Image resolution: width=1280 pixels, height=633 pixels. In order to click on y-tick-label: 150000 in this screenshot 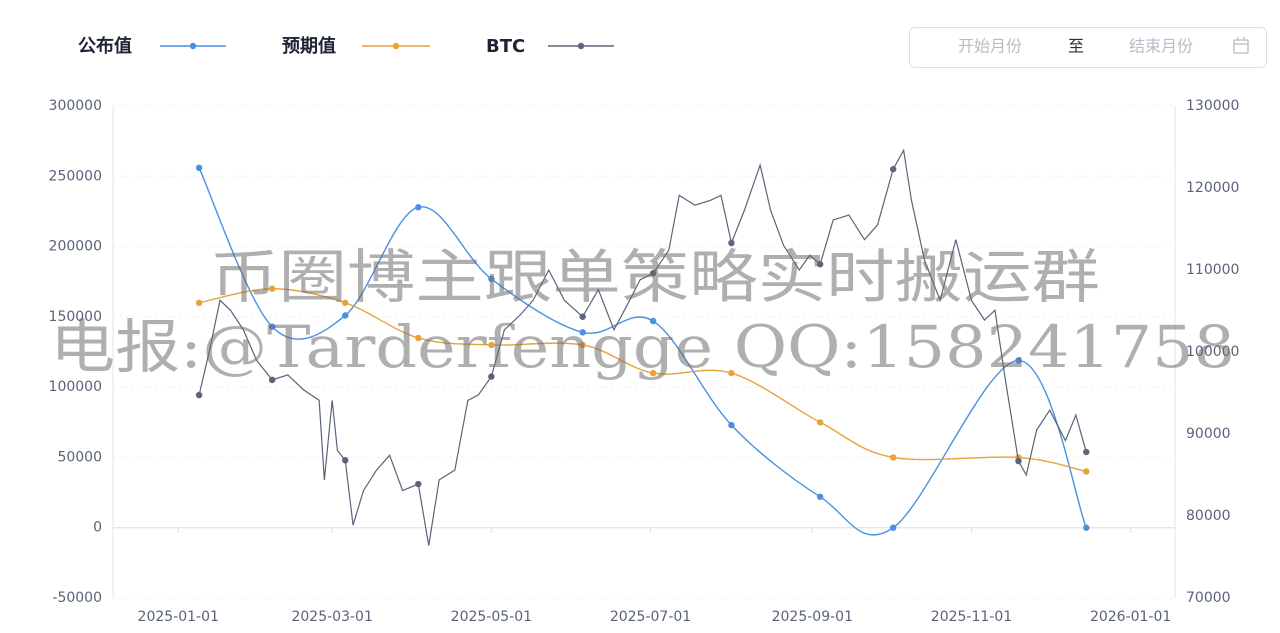, I will do `click(75, 317)`.